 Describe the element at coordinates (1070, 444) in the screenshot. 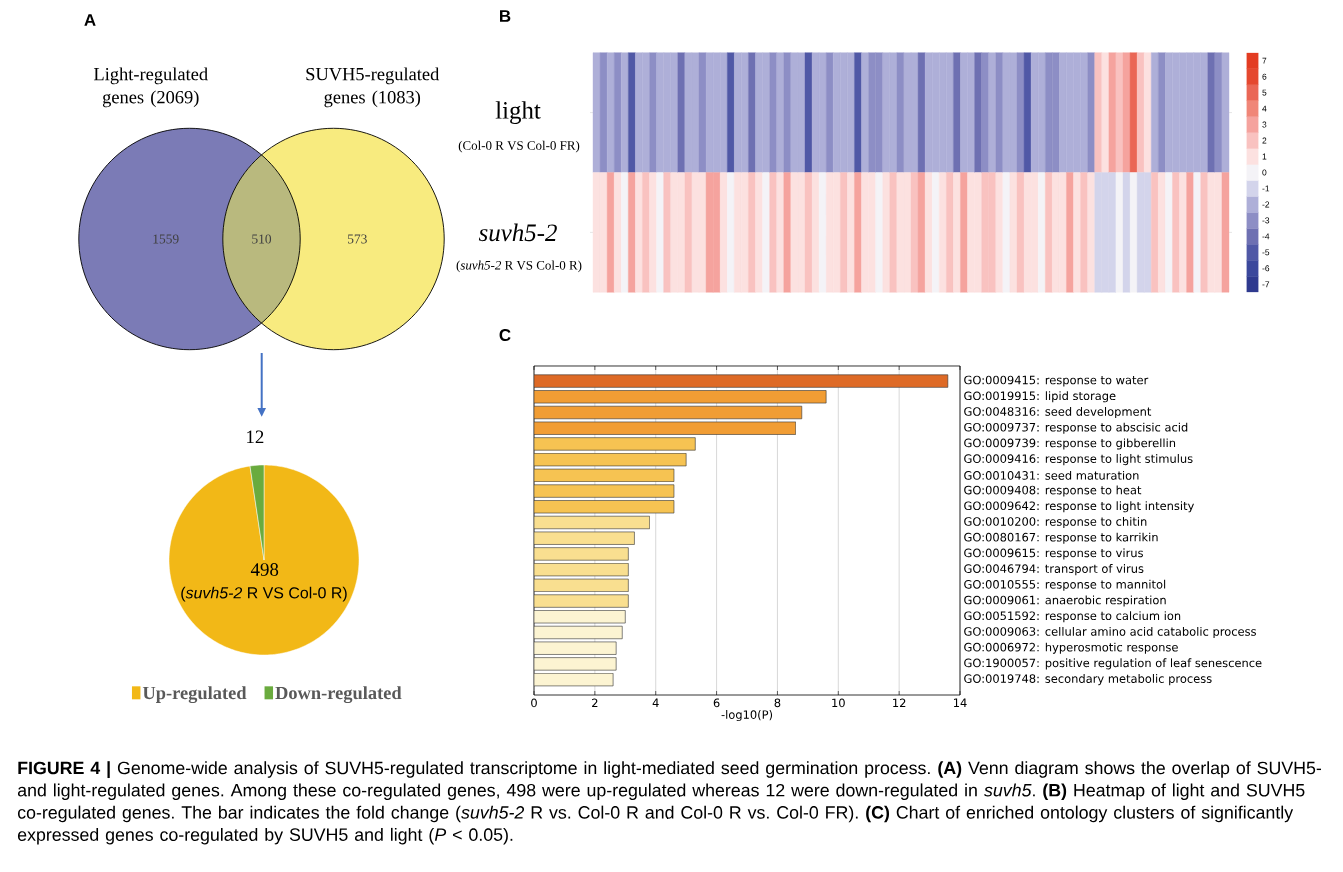

I see `y-tick-label: GO:0009739: response to gibberellin` at that location.